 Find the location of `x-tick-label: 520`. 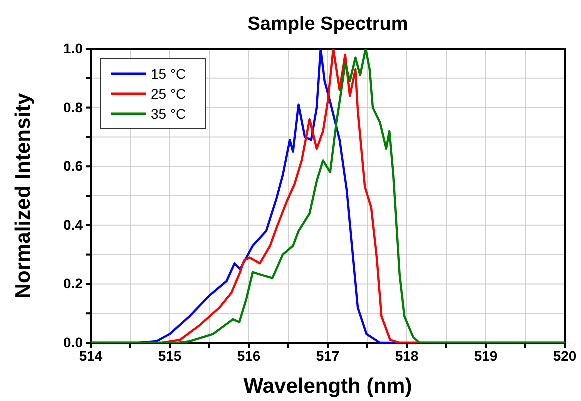

x-tick-label: 520 is located at coordinates (565, 356).